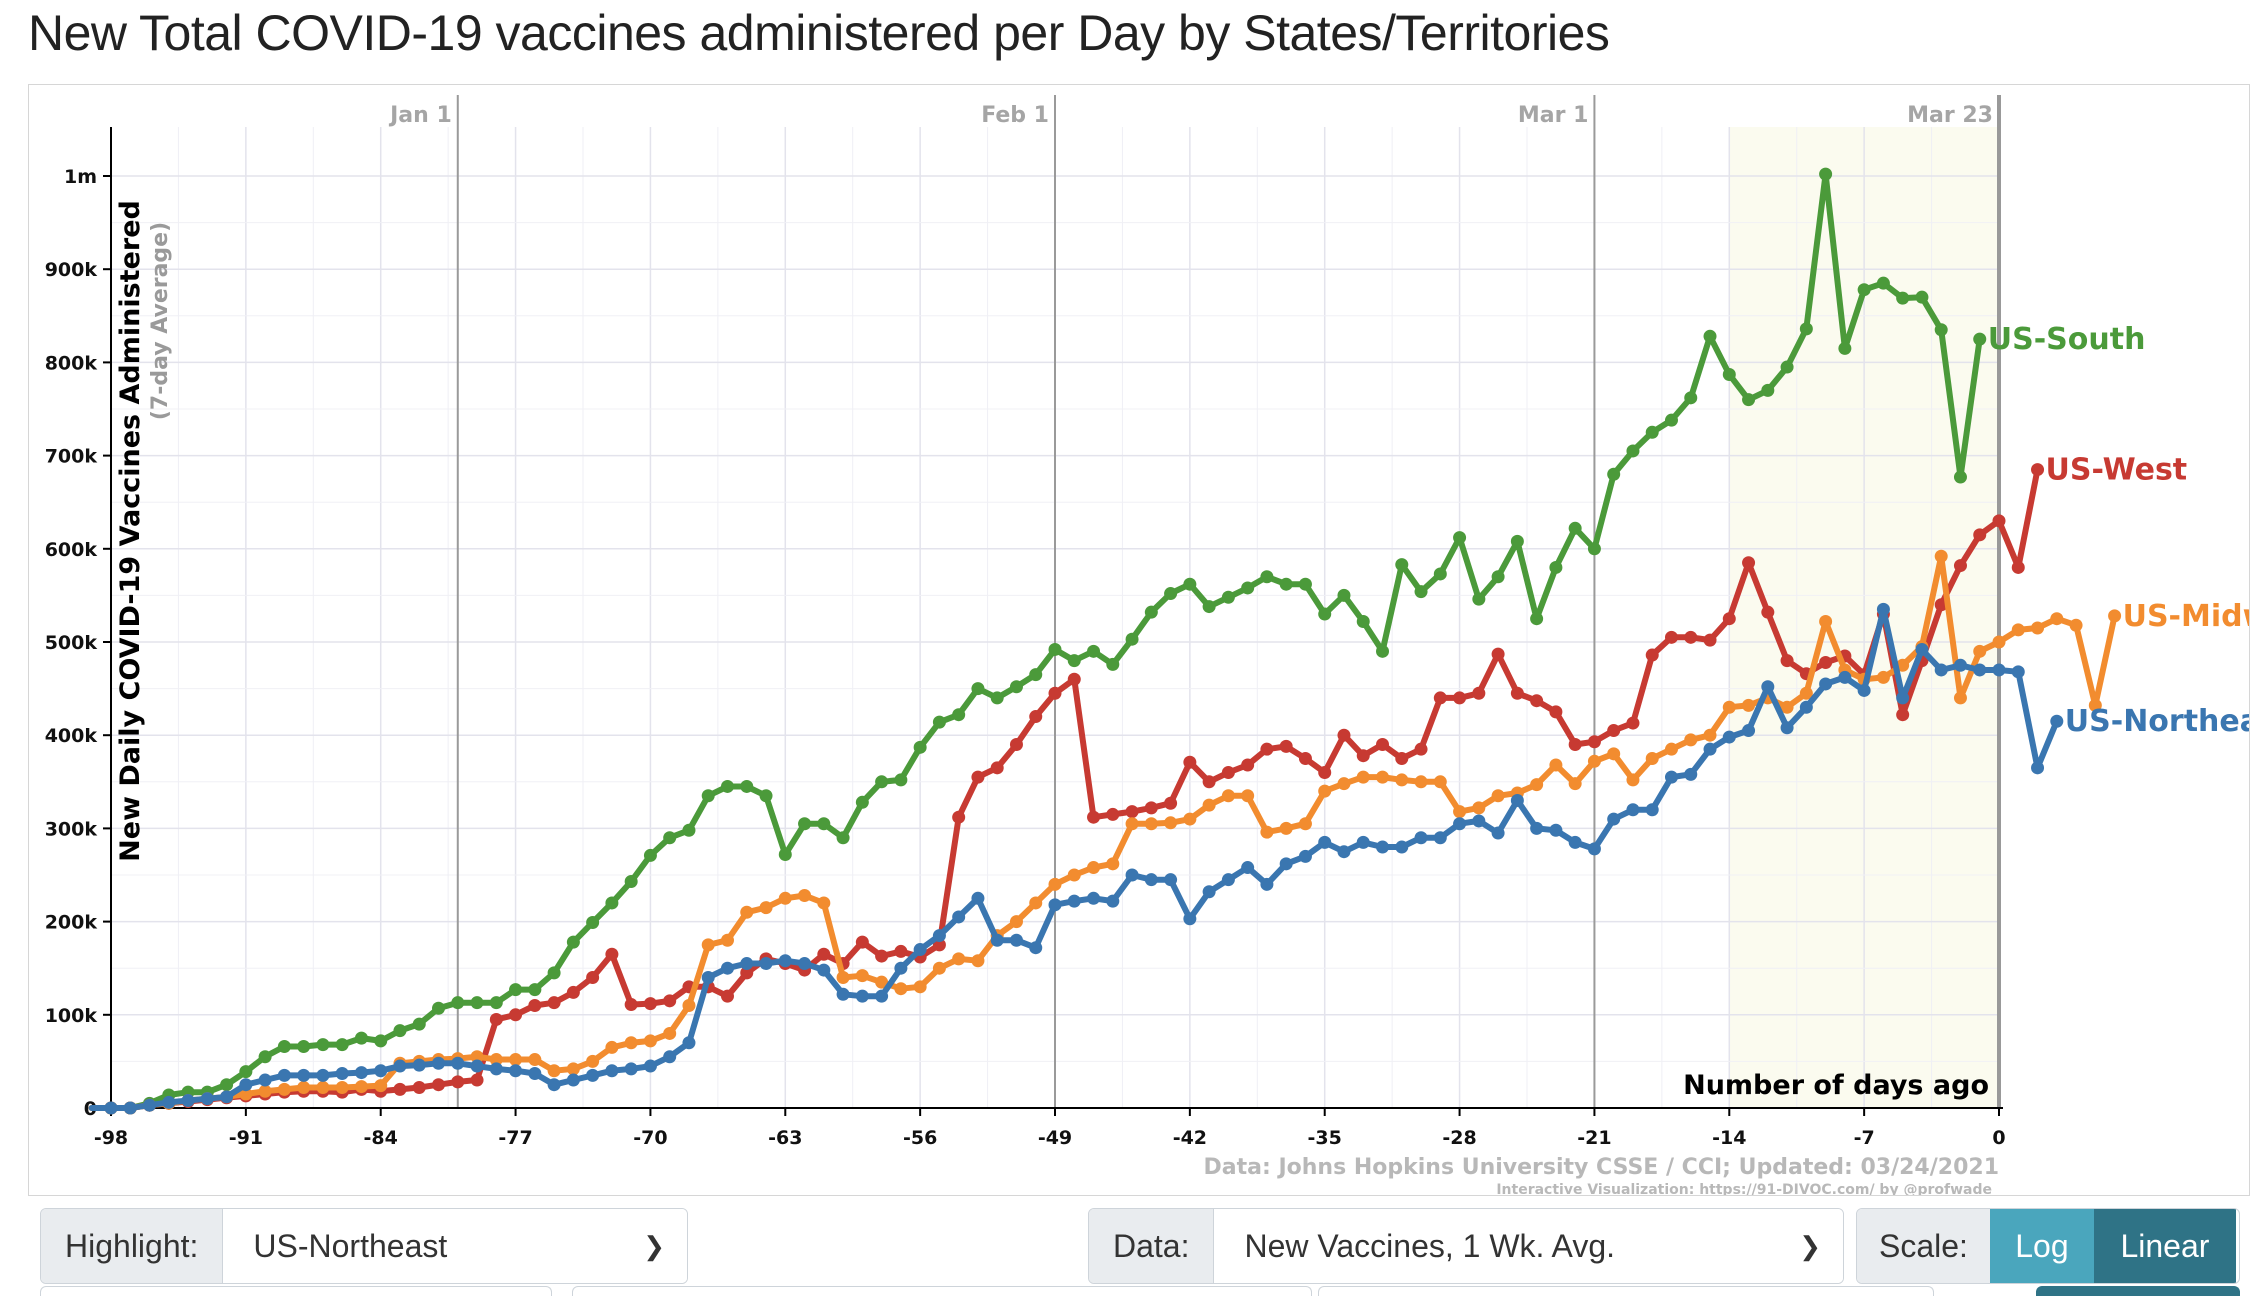 Image resolution: width=2268 pixels, height=1296 pixels. I want to click on x-tick-label: -42, so click(1190, 1138).